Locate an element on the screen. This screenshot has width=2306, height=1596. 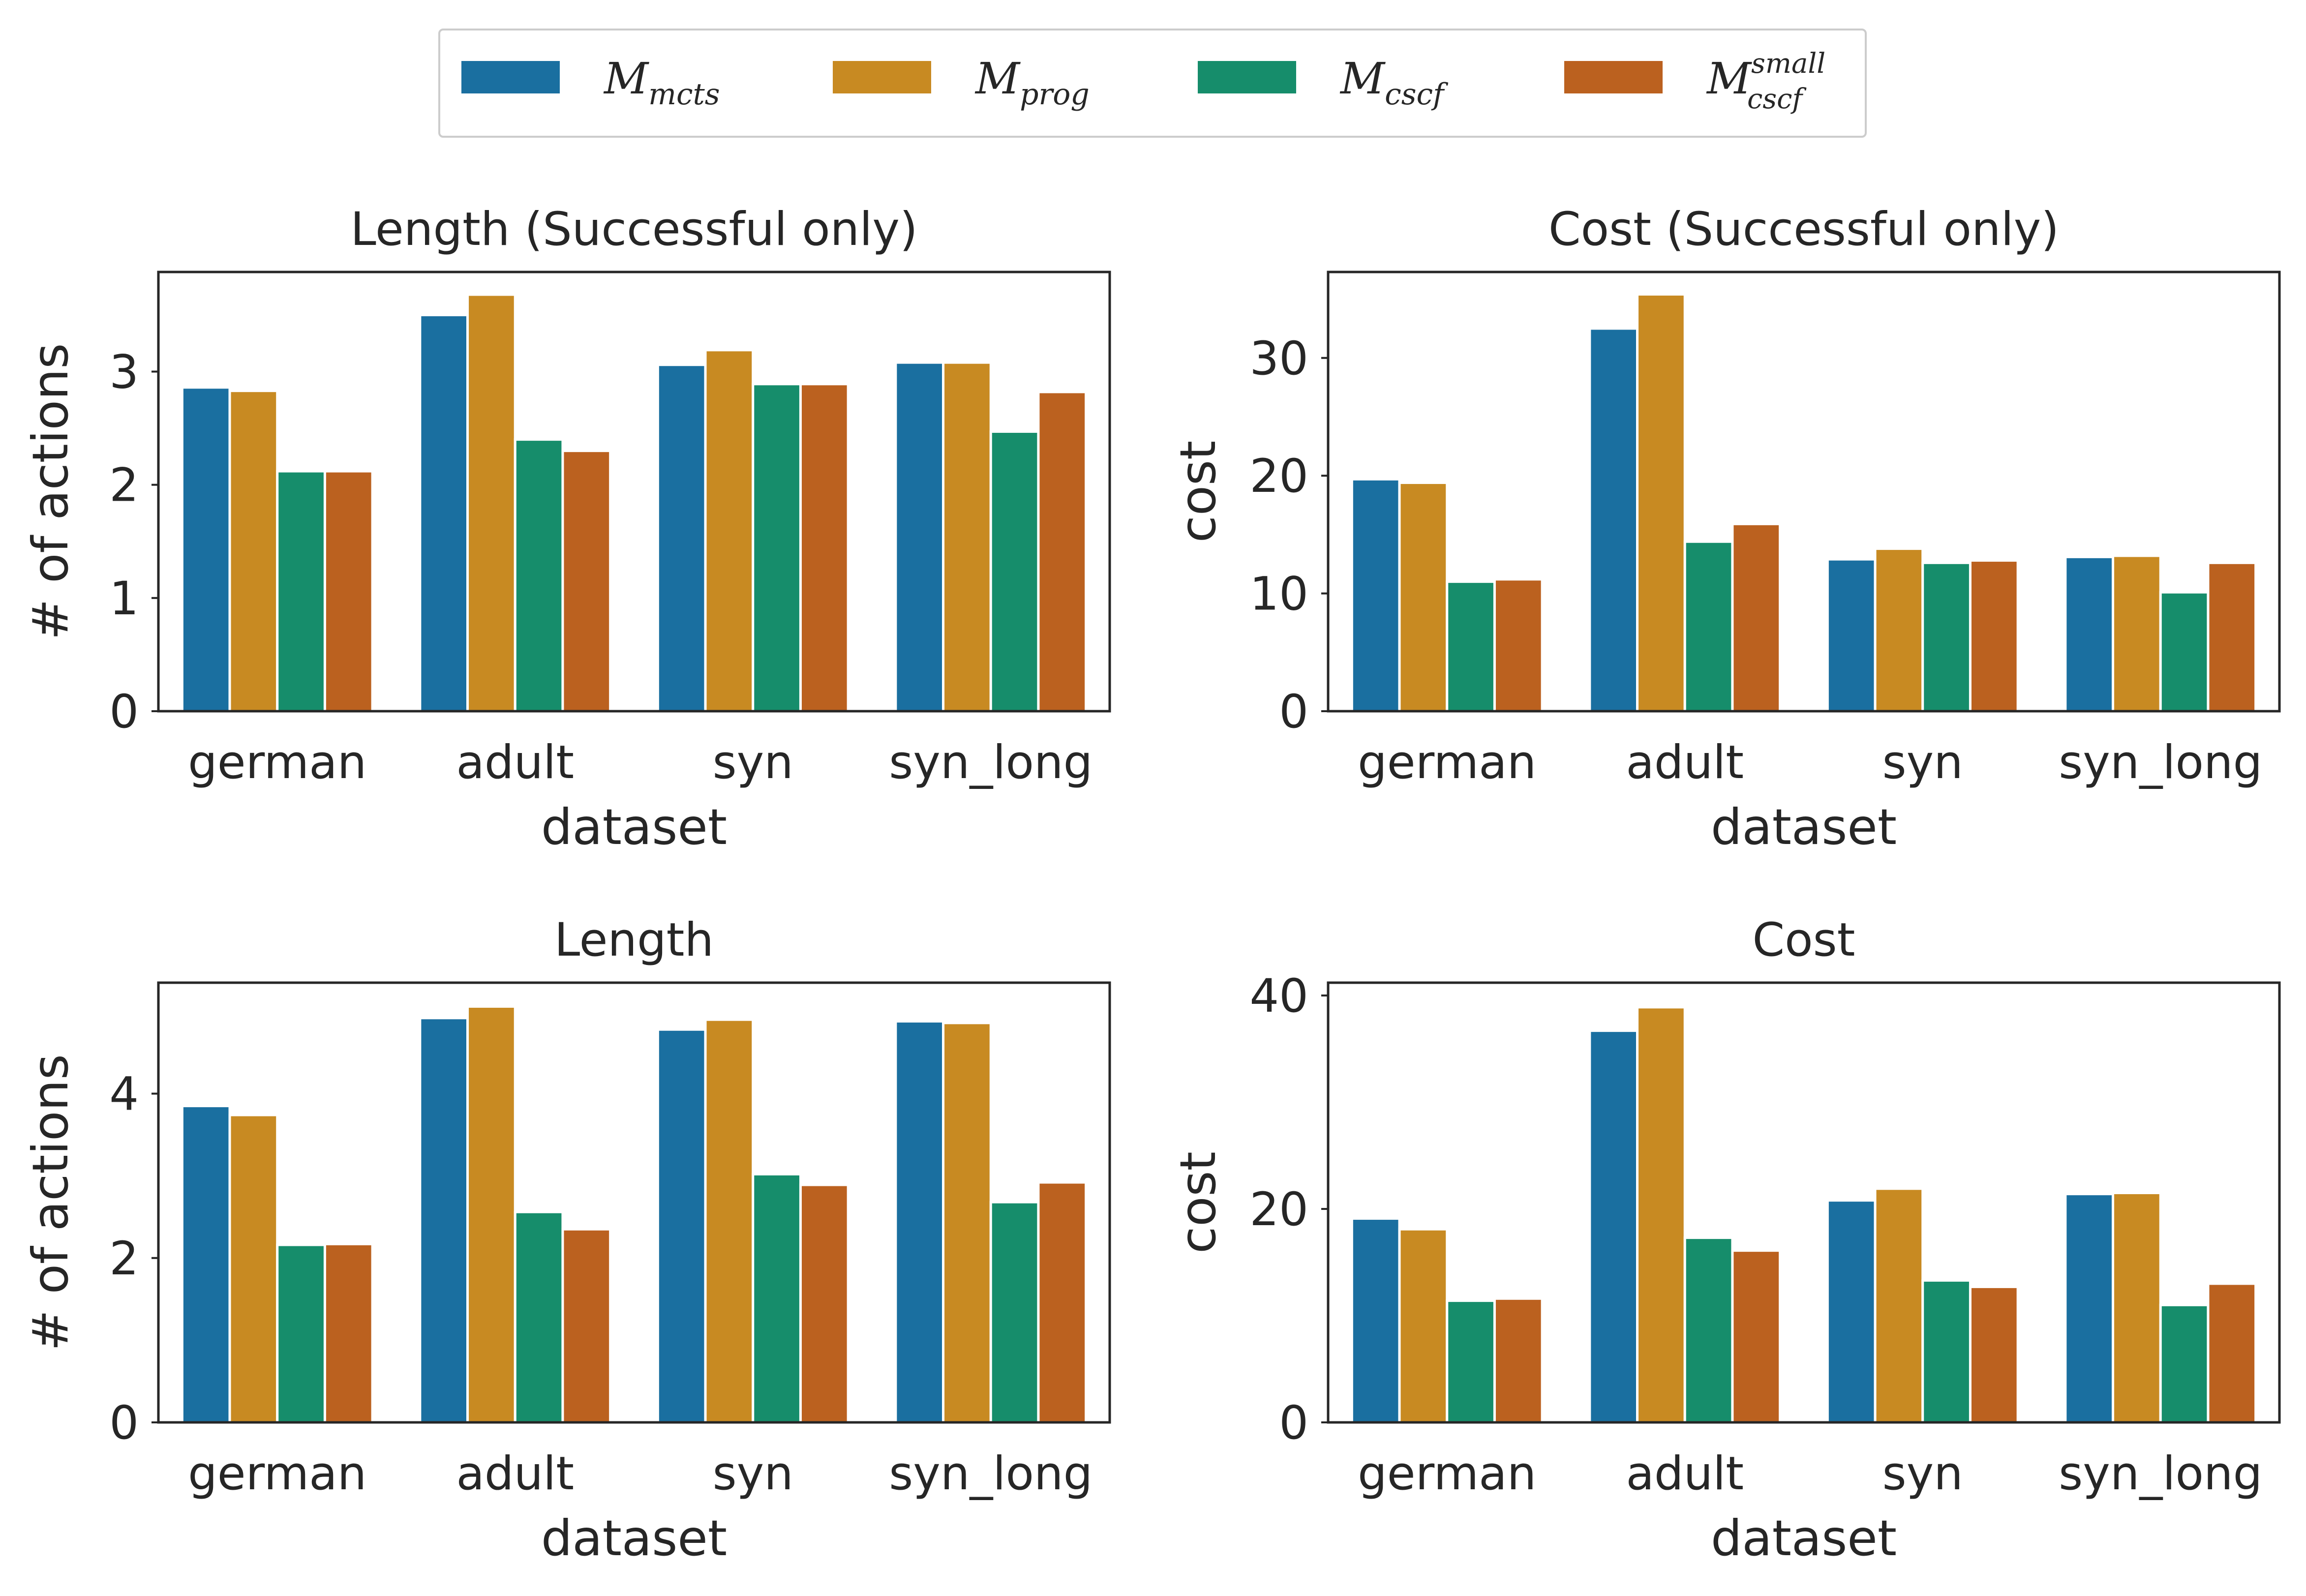
y-tick-label: 30 is located at coordinates (1279, 359).